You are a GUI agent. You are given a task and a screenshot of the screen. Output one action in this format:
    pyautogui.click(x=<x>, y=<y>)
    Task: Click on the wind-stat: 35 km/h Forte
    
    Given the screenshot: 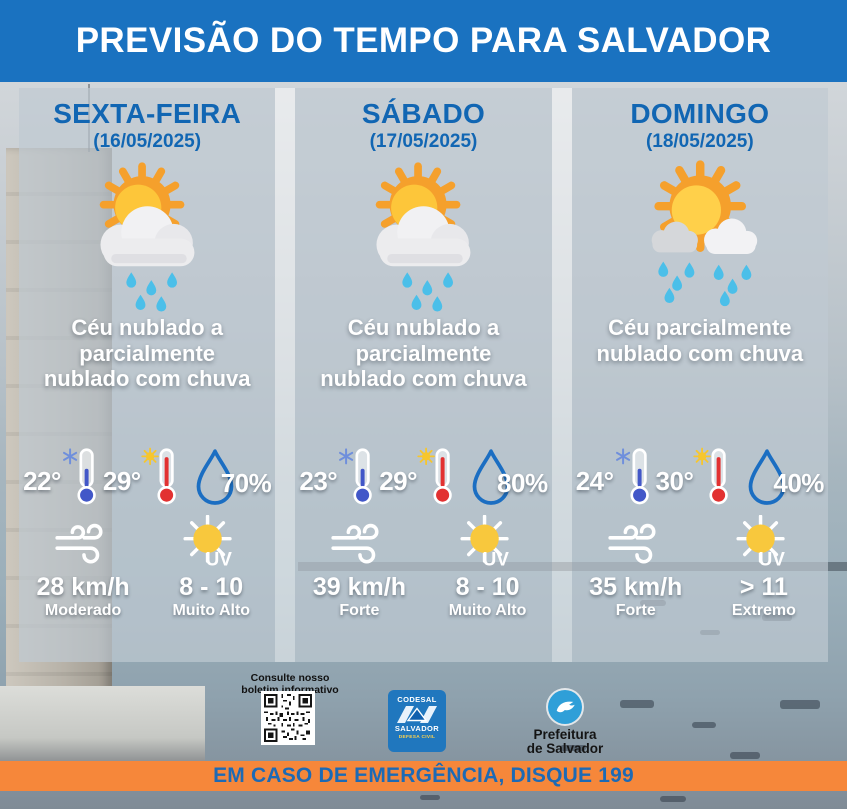 What is the action you would take?
    pyautogui.click(x=636, y=567)
    